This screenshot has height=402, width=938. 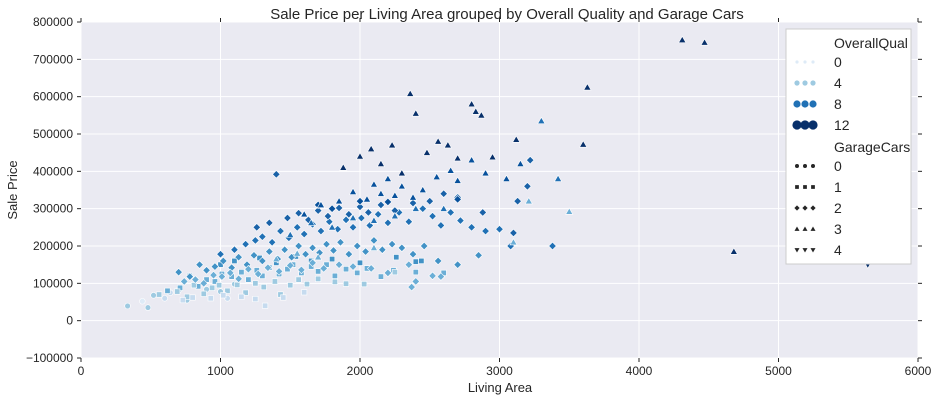 I want to click on legend-box, so click(x=848, y=146).